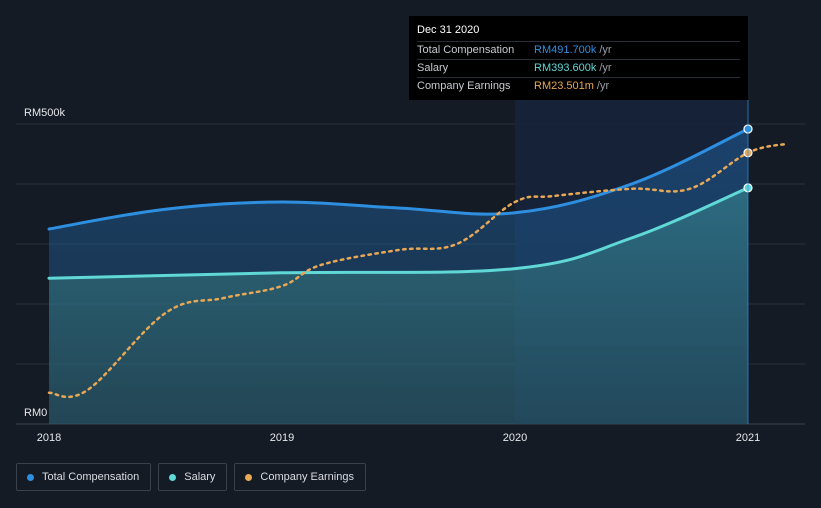  I want to click on tooltip-value: RM23.501m, so click(564, 86).